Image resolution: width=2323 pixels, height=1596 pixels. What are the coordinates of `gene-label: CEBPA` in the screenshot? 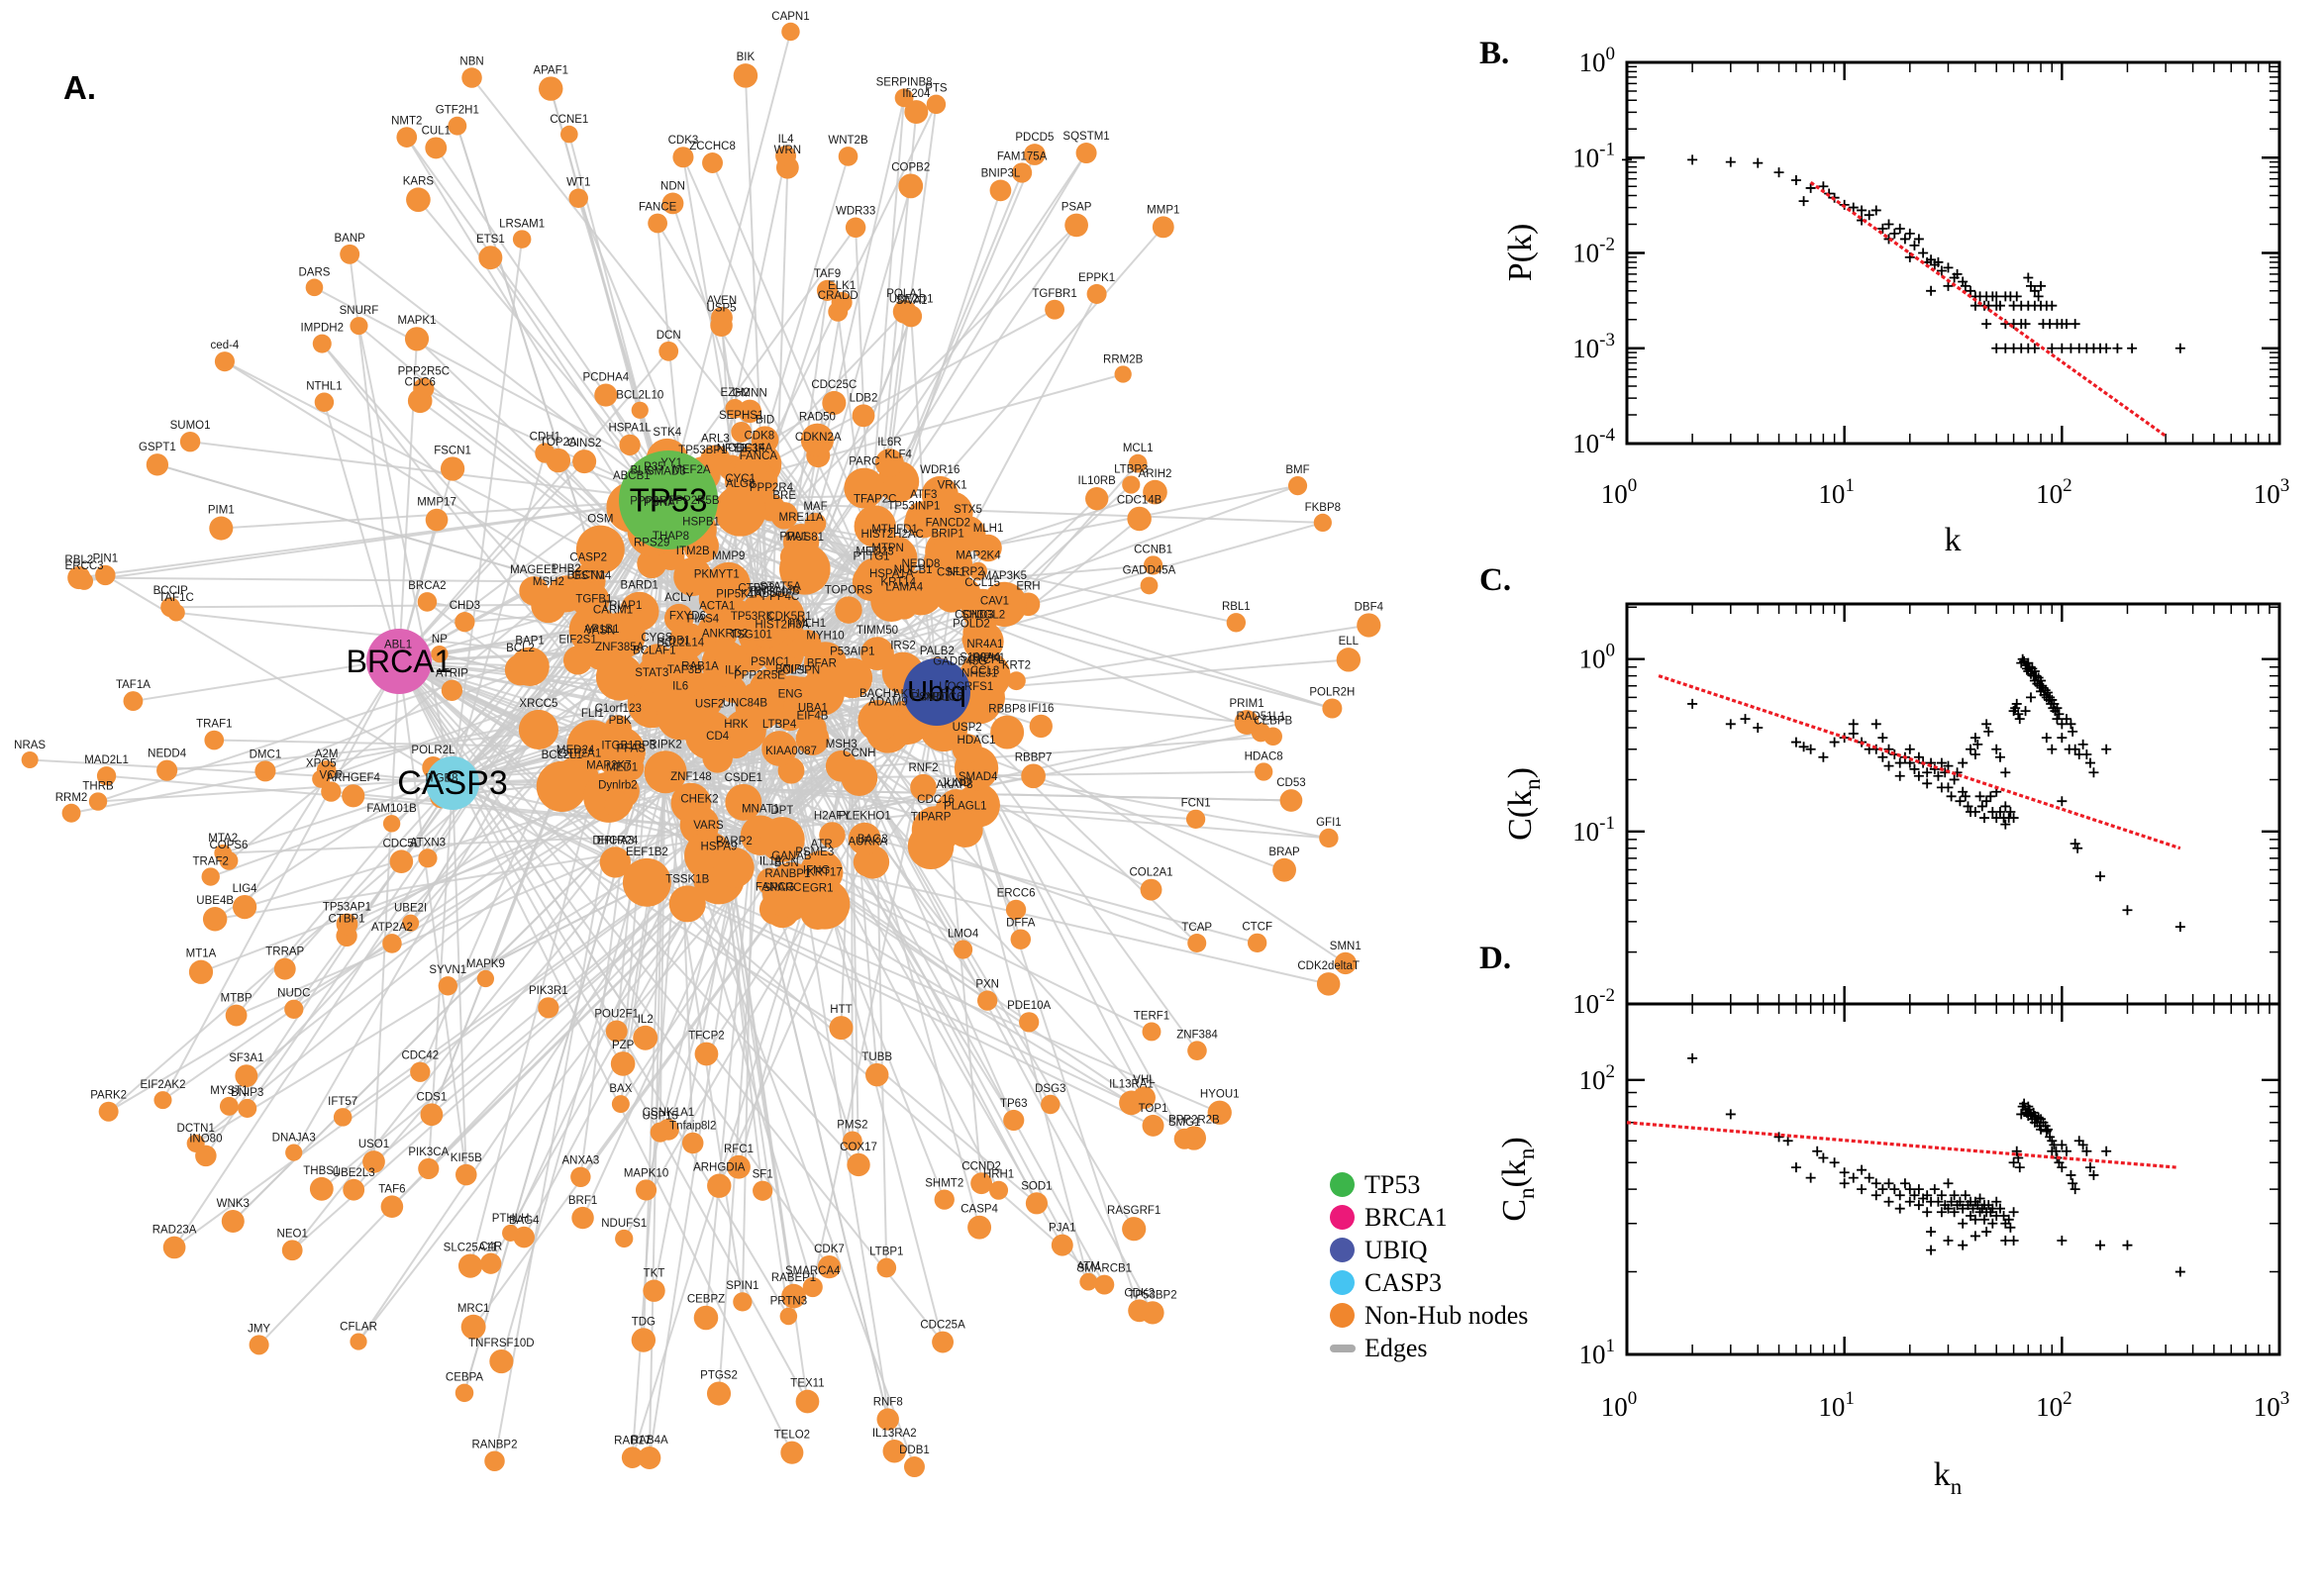 It's located at (464, 1378).